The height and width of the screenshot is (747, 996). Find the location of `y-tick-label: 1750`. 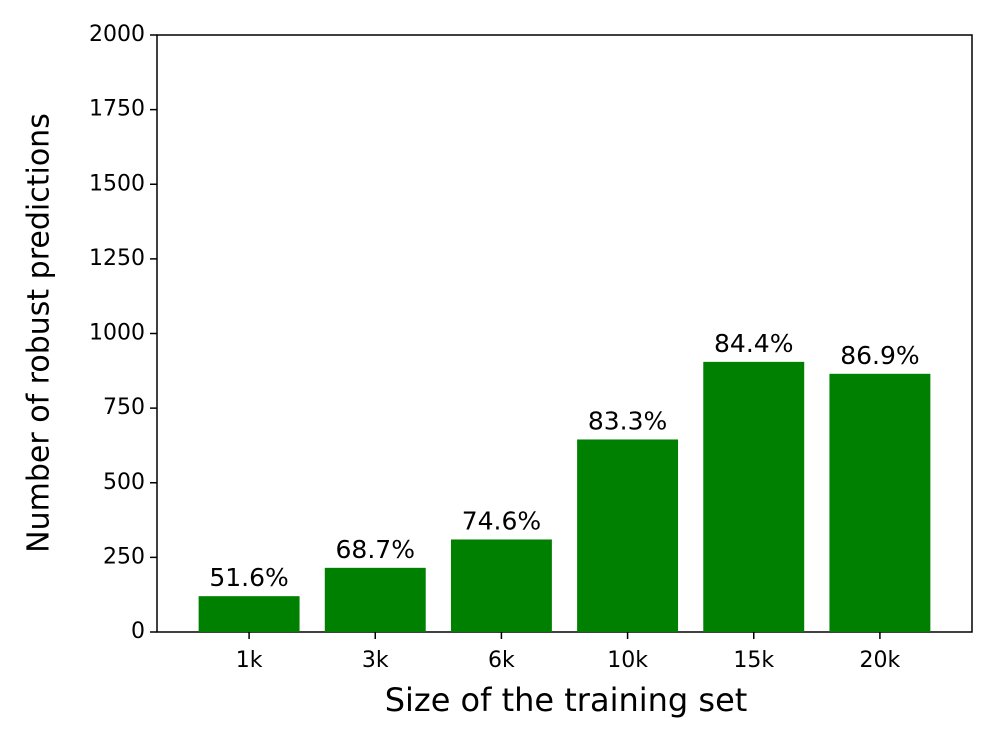

y-tick-label: 1750 is located at coordinates (117, 109).